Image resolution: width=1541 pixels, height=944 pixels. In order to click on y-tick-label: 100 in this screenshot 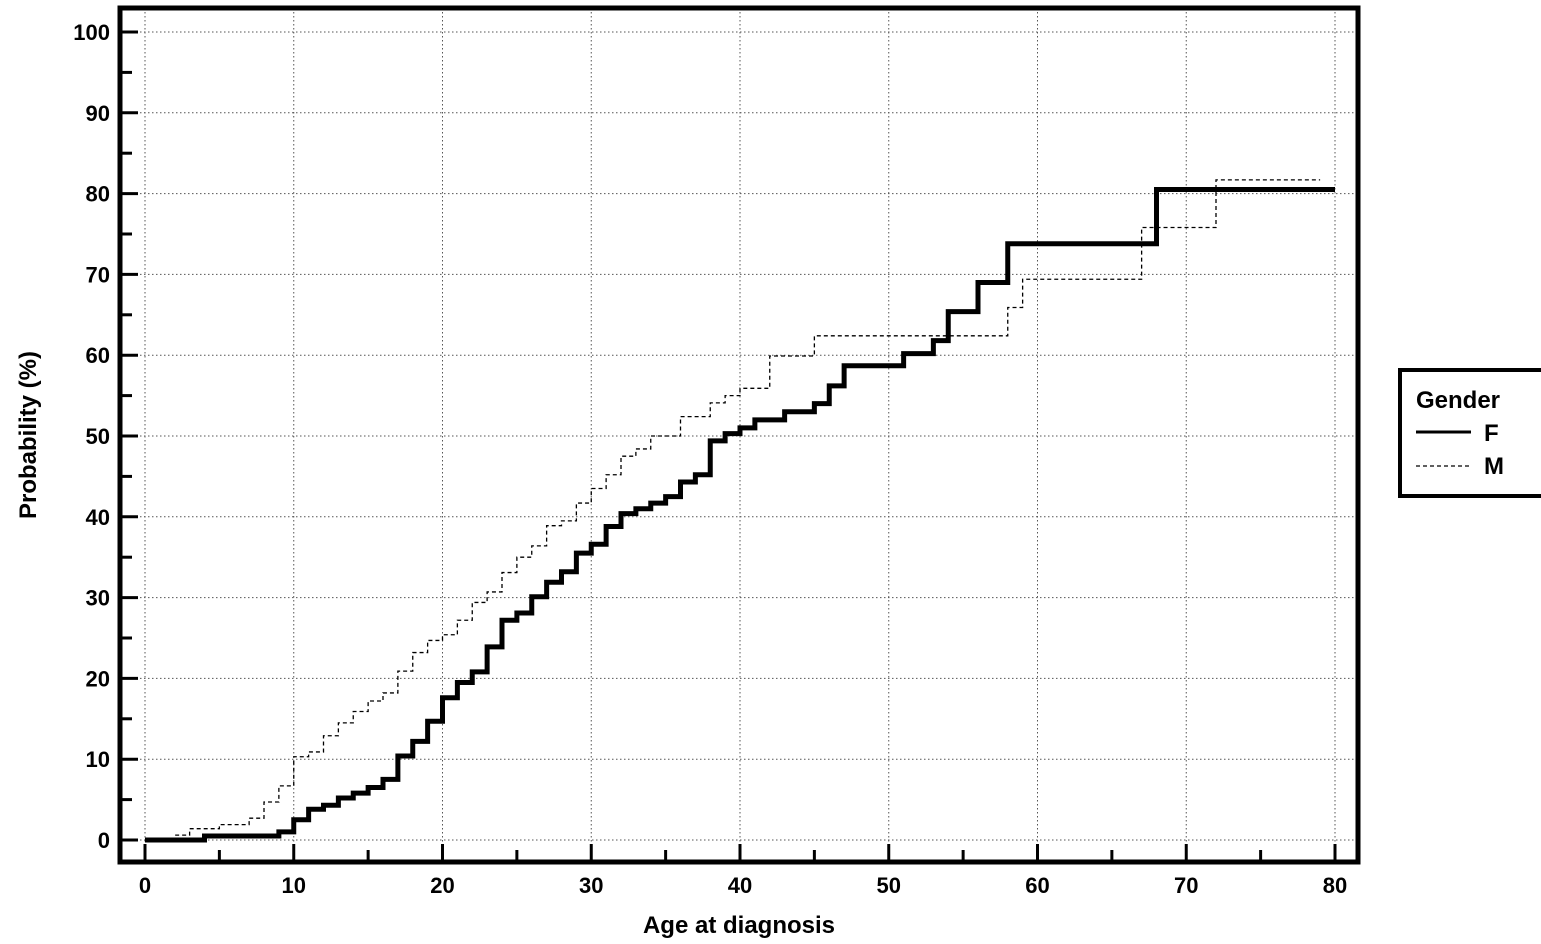, I will do `click(91, 32)`.